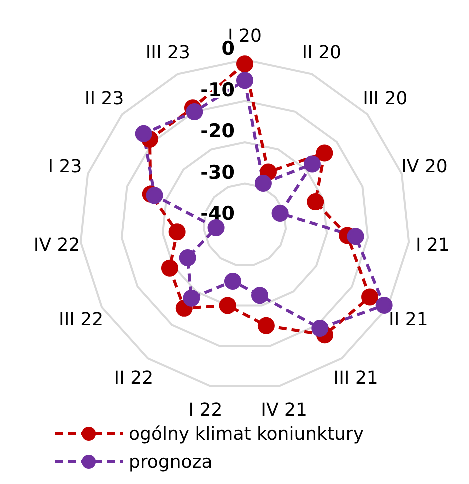 This screenshot has height=484, width=469. What do you see at coordinates (217, 173) in the screenshot?
I see `y-tick-label: -30` at bounding box center [217, 173].